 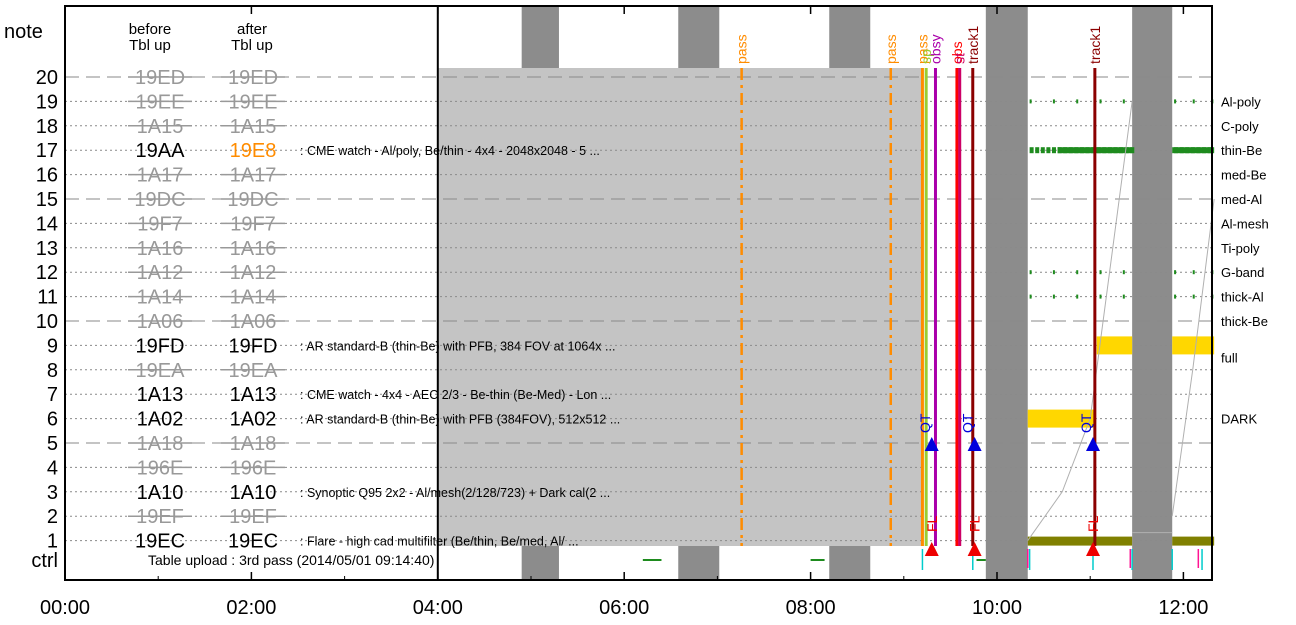 I want to click on row-number: 13, so click(x=47, y=249).